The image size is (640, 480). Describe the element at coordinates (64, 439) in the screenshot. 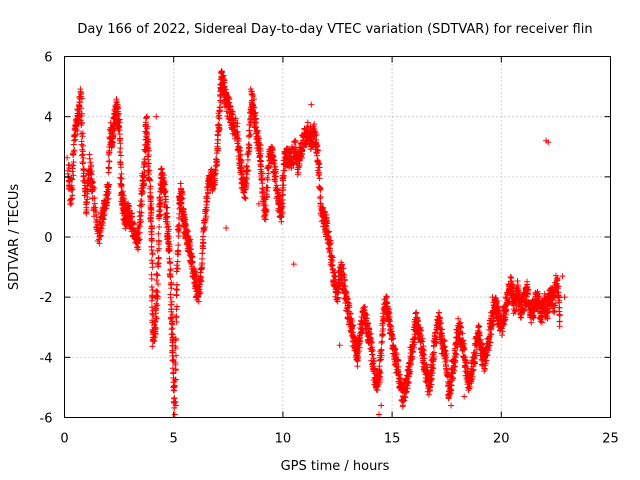

I see `x-tick-label: 0` at that location.